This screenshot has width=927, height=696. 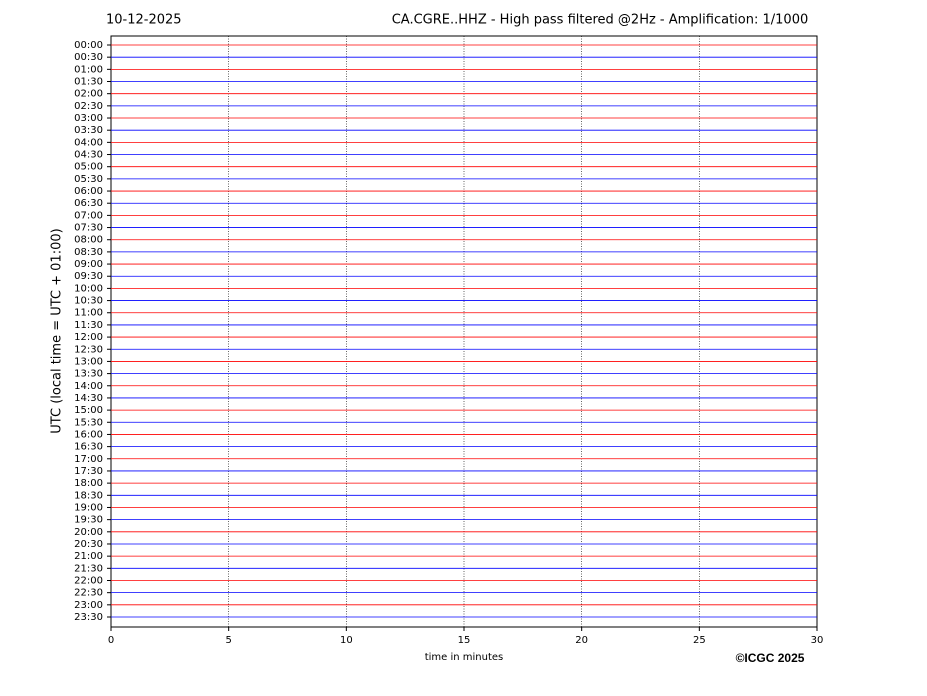 What do you see at coordinates (88, 593) in the screenshot?
I see `y-tick-label: 22:30` at bounding box center [88, 593].